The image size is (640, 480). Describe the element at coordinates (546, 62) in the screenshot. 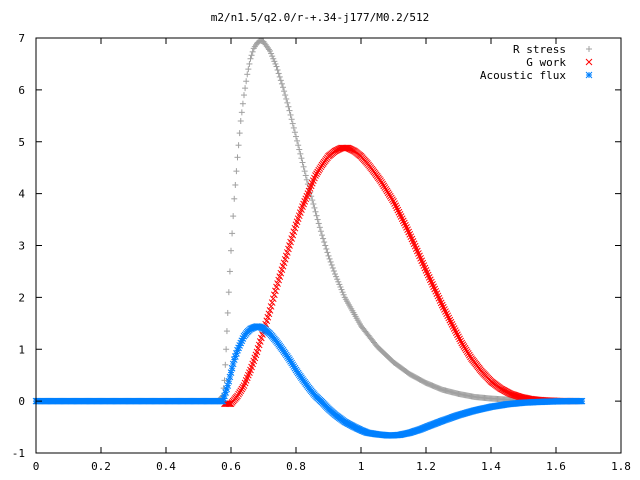

I see `legend-label: G work` at that location.